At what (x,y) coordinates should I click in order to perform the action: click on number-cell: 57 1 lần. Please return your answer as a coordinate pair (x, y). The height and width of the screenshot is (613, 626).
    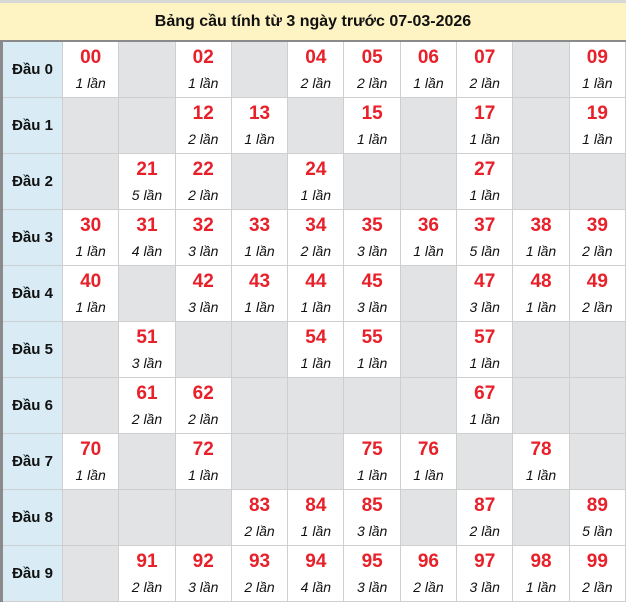
    Looking at the image, I should click on (485, 349).